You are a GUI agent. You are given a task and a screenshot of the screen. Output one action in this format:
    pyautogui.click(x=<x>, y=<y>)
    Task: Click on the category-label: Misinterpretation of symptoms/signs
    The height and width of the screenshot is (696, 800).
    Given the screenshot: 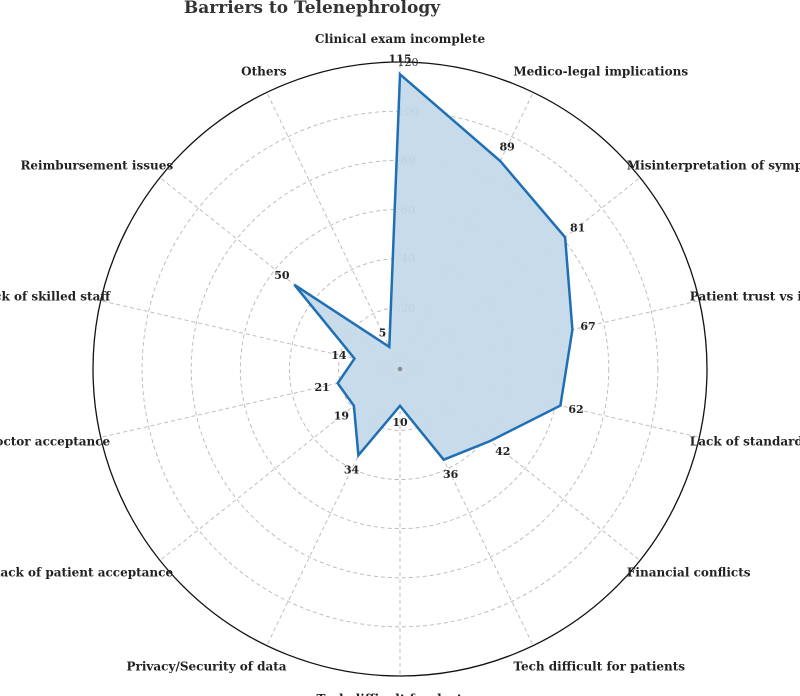 What is the action you would take?
    pyautogui.click(x=713, y=166)
    